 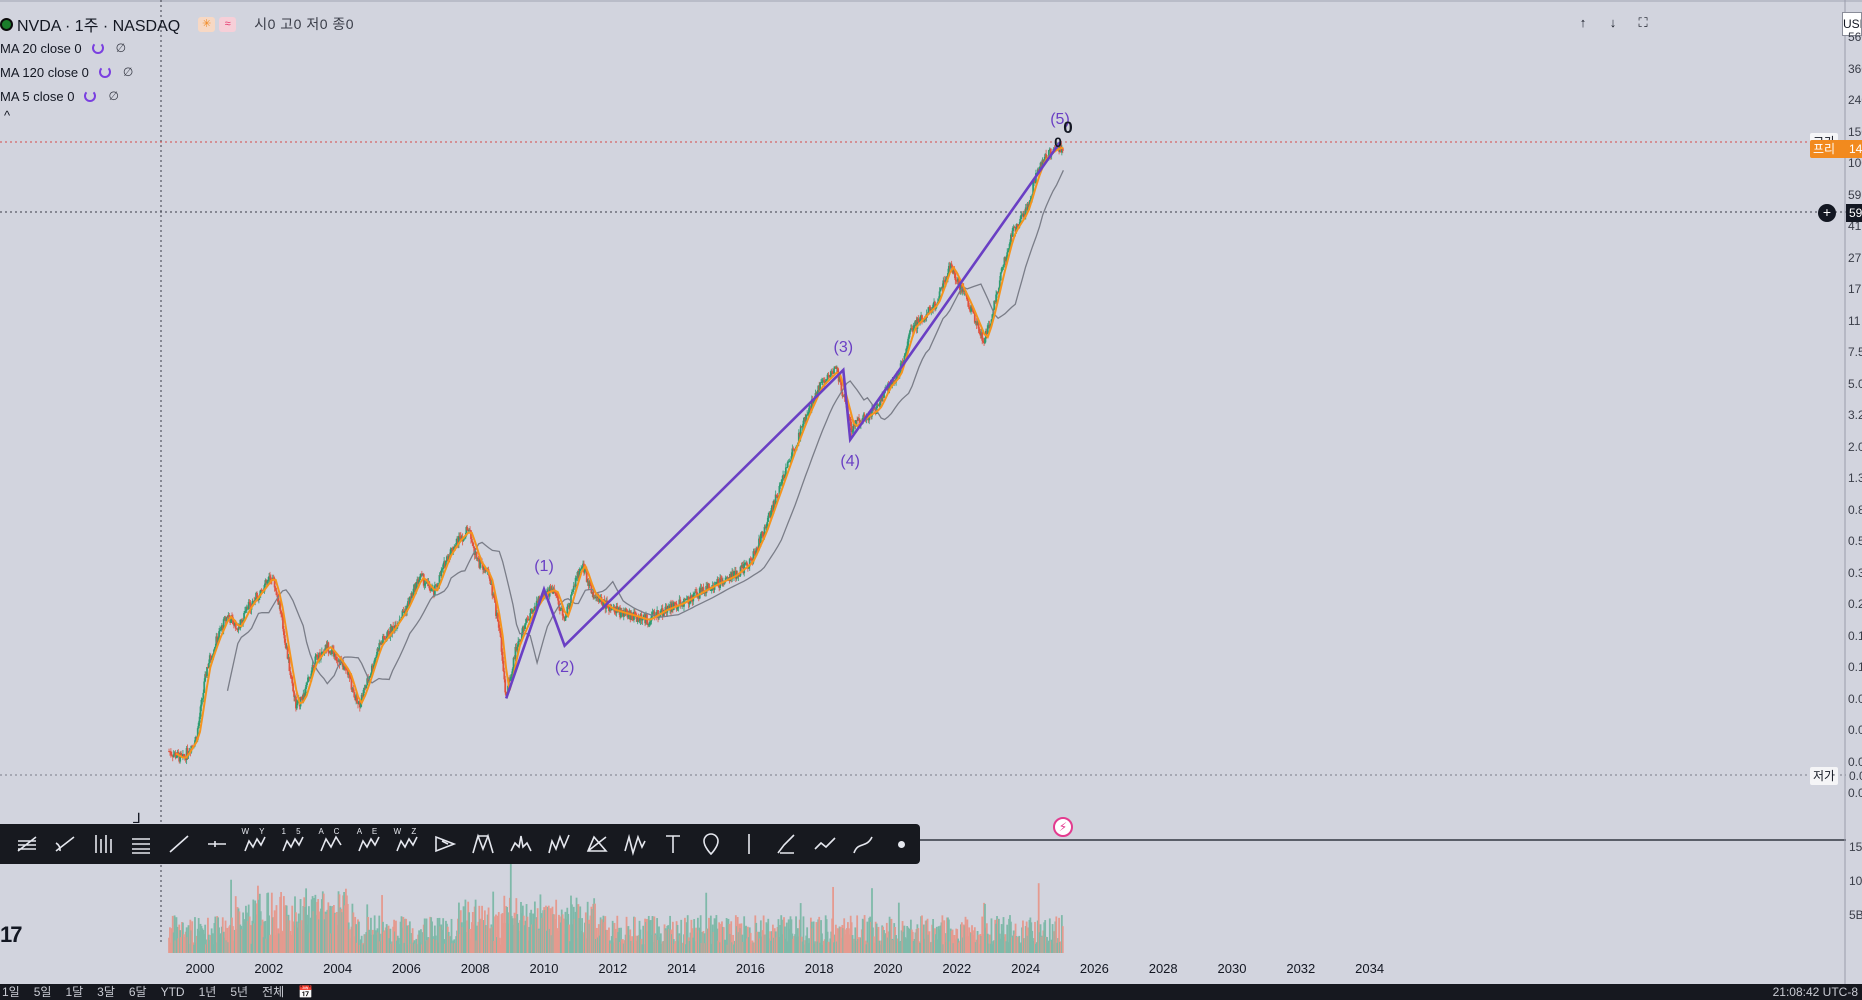 I want to click on wave-label: (1), so click(x=544, y=567).